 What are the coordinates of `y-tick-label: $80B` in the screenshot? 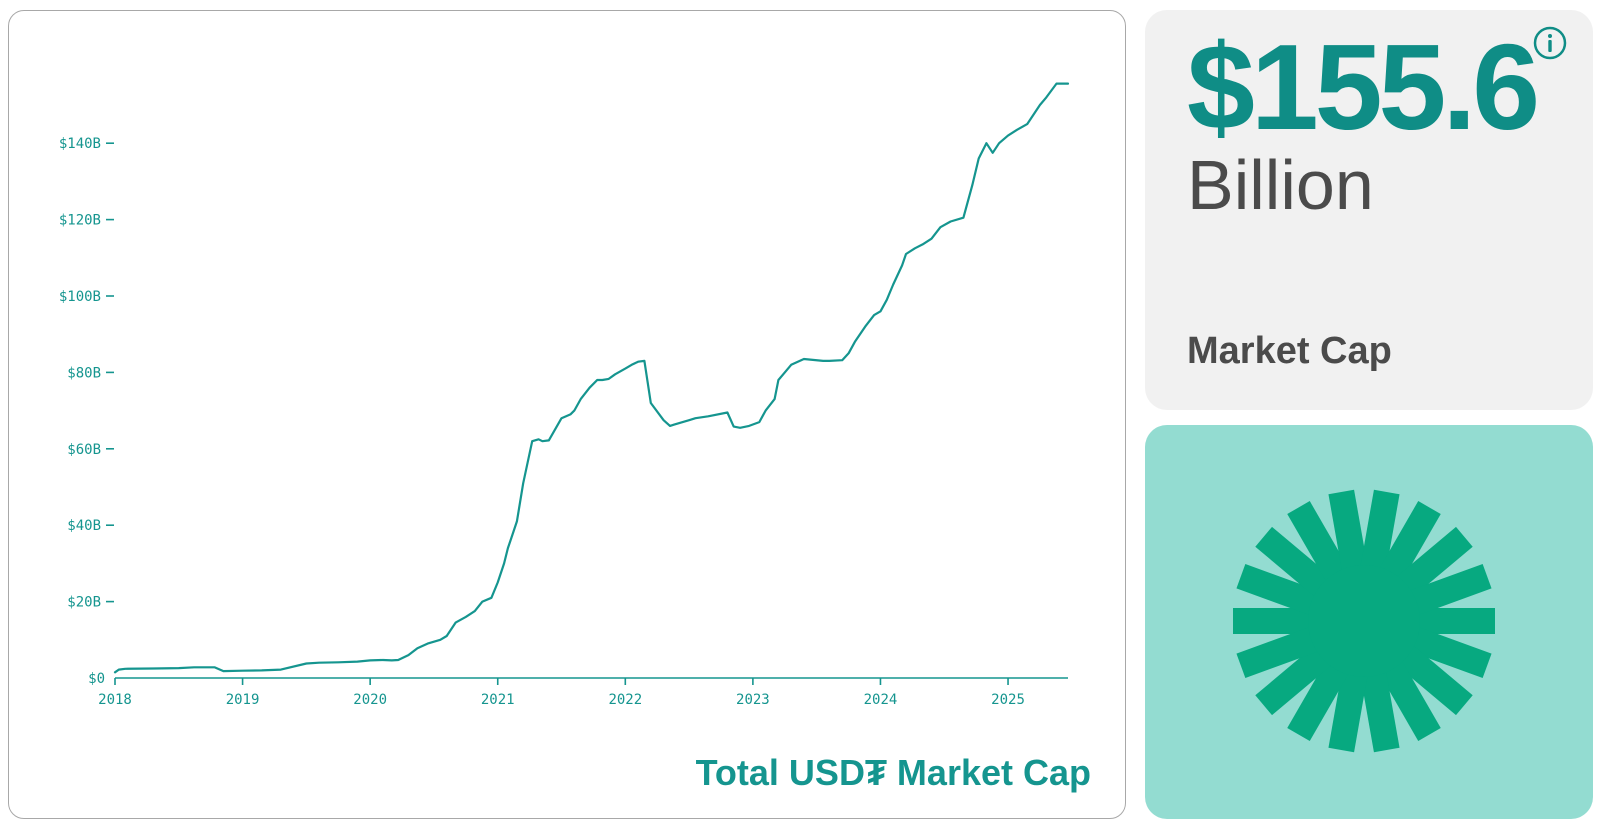 It's located at (84, 373).